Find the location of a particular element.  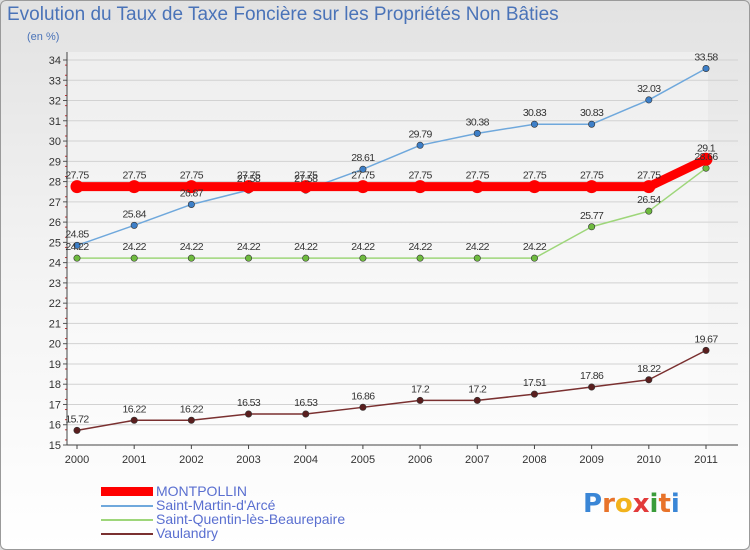

series-3-data-label: 17.86 is located at coordinates (592, 376).